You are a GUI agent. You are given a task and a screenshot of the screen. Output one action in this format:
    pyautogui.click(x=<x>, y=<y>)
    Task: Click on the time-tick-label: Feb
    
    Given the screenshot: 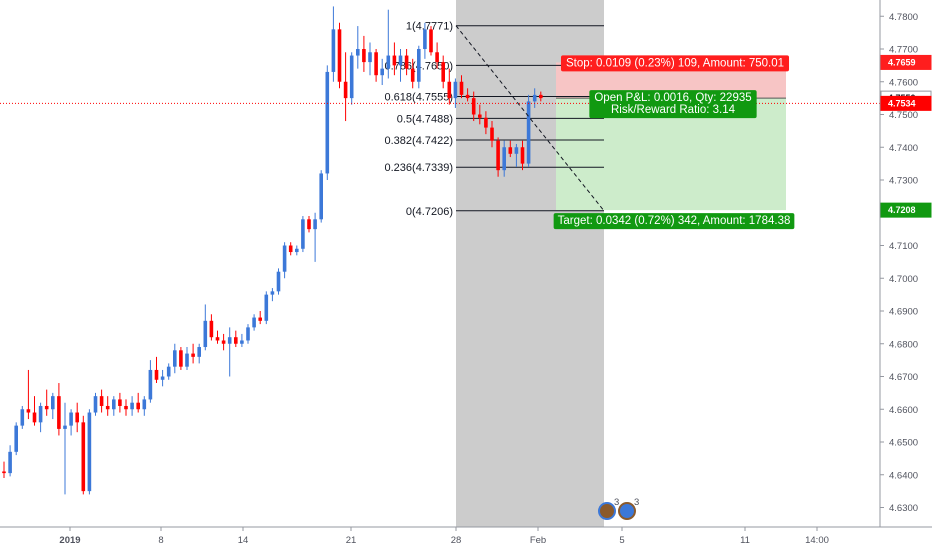 What is the action you would take?
    pyautogui.click(x=538, y=540)
    